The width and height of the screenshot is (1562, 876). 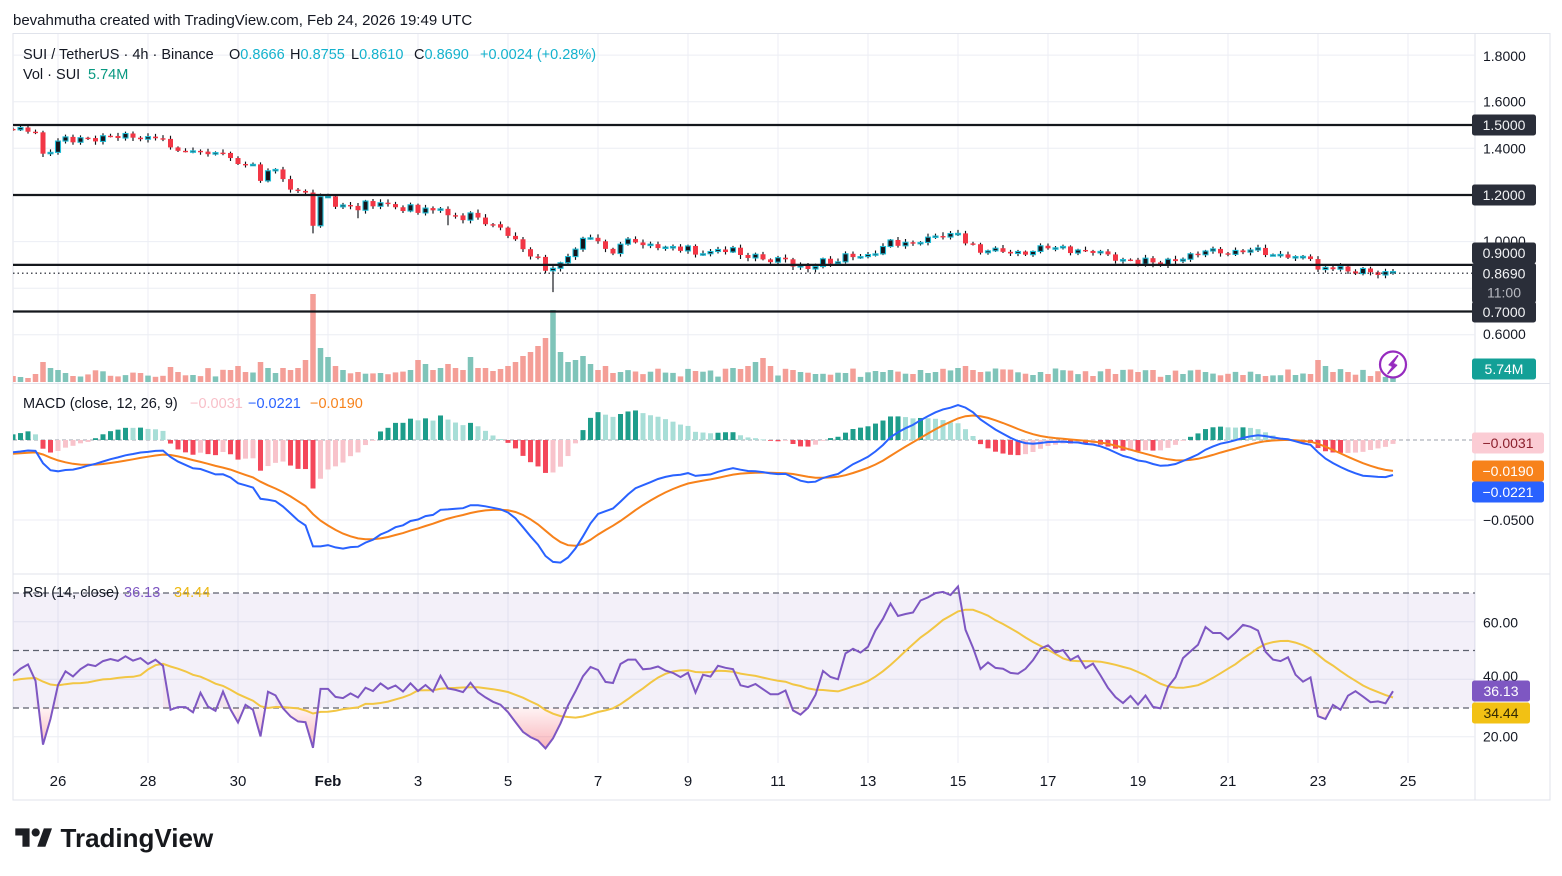 I want to click on svg-text: 26, so click(x=58, y=781).